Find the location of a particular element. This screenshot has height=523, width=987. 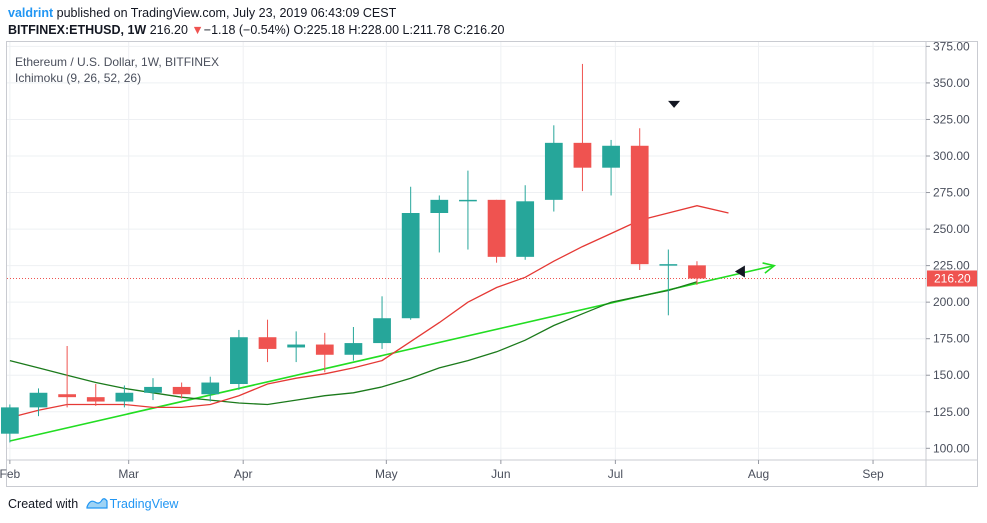

symbol-label: BITFINEX:ETHUSD, 1W is located at coordinates (77, 30).